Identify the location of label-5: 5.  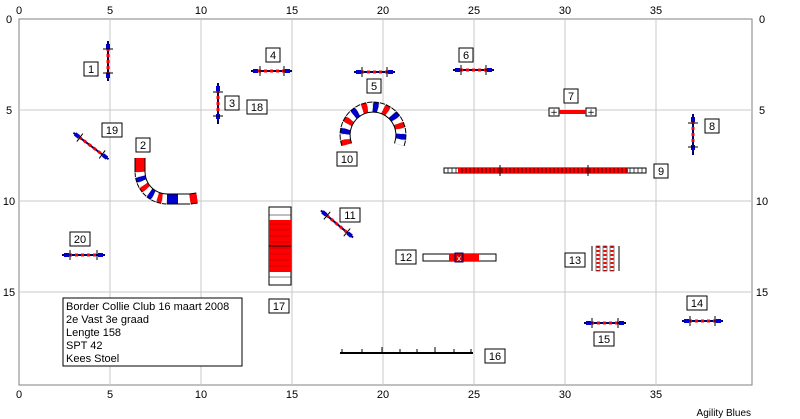
(374, 86).